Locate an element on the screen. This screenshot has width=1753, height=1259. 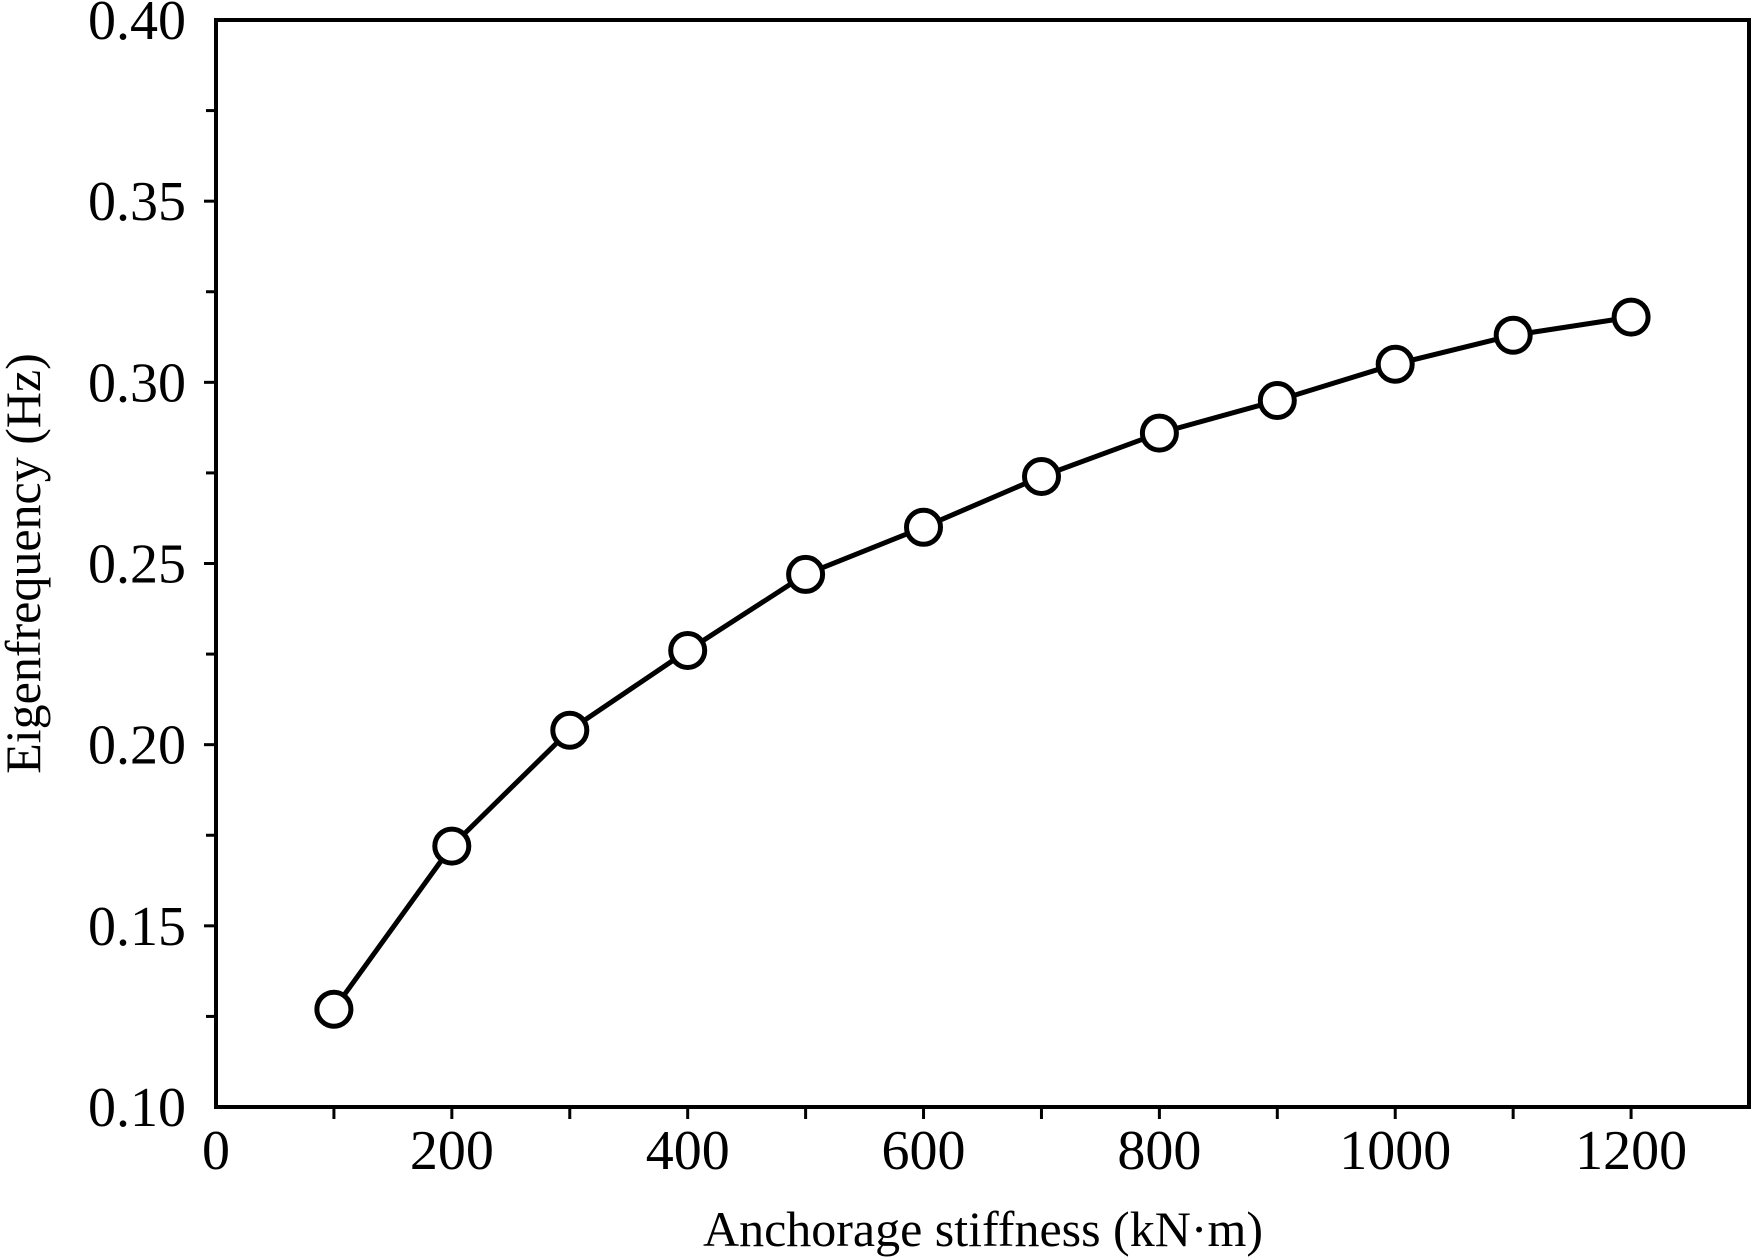
y-axis-label: Eigenfrequency (Hz) is located at coordinates (25, 563).